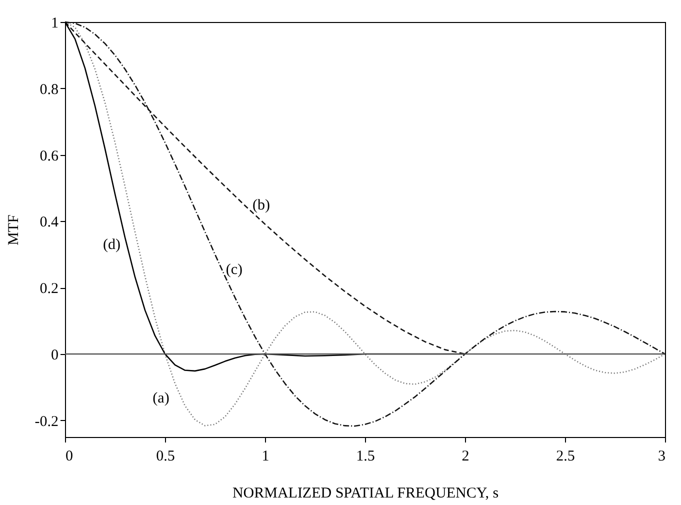 This screenshot has width=681, height=505. I want to click on annotation: (d), so click(112, 245).